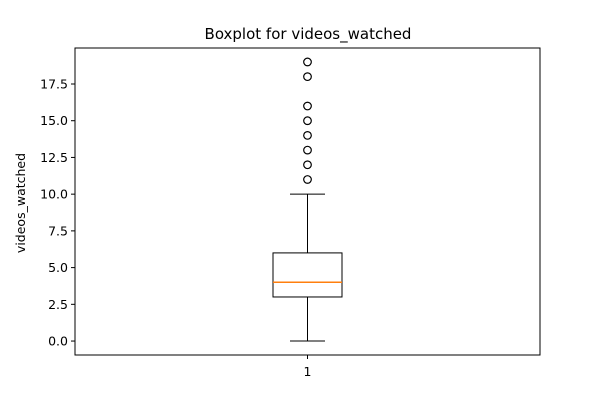  Describe the element at coordinates (54, 194) in the screenshot. I see `y-tick-label: 10.0` at that location.